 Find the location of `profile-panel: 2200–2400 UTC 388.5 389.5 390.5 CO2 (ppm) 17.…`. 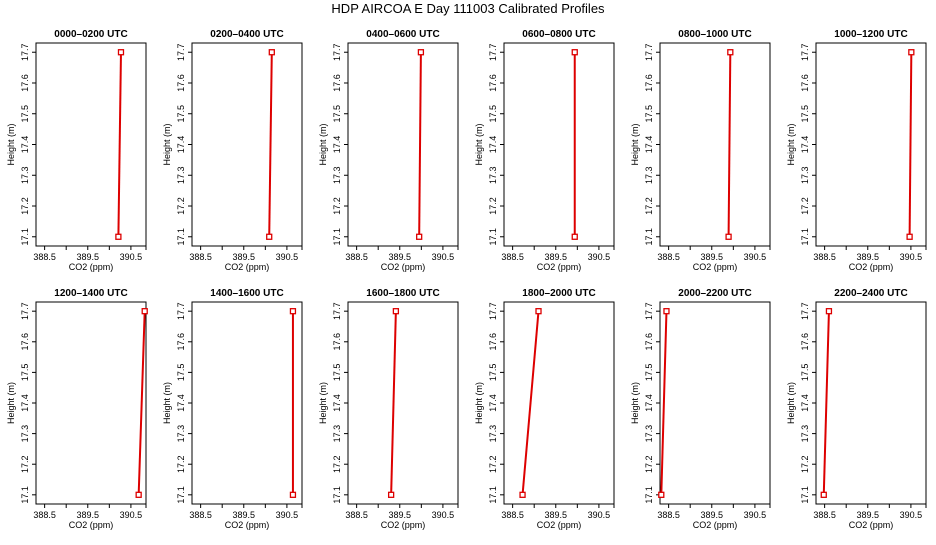

profile-panel: 2200–2400 UTC 388.5 389.5 390.5 CO2 (ppm) 17.… is located at coordinates (856, 409).